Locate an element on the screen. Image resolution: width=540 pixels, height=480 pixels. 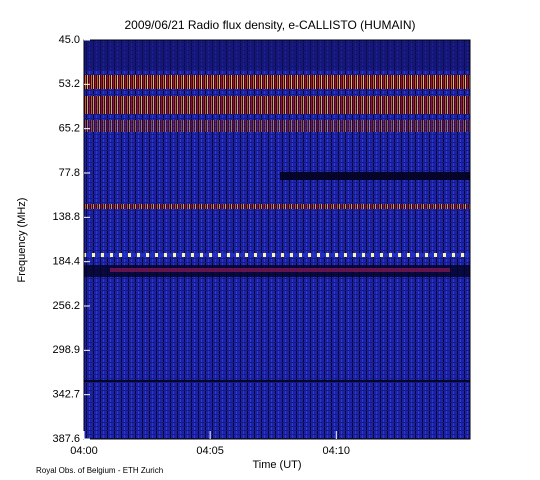
footer: Royal Obs. of Belgium - ETH Zurich is located at coordinates (99, 470).